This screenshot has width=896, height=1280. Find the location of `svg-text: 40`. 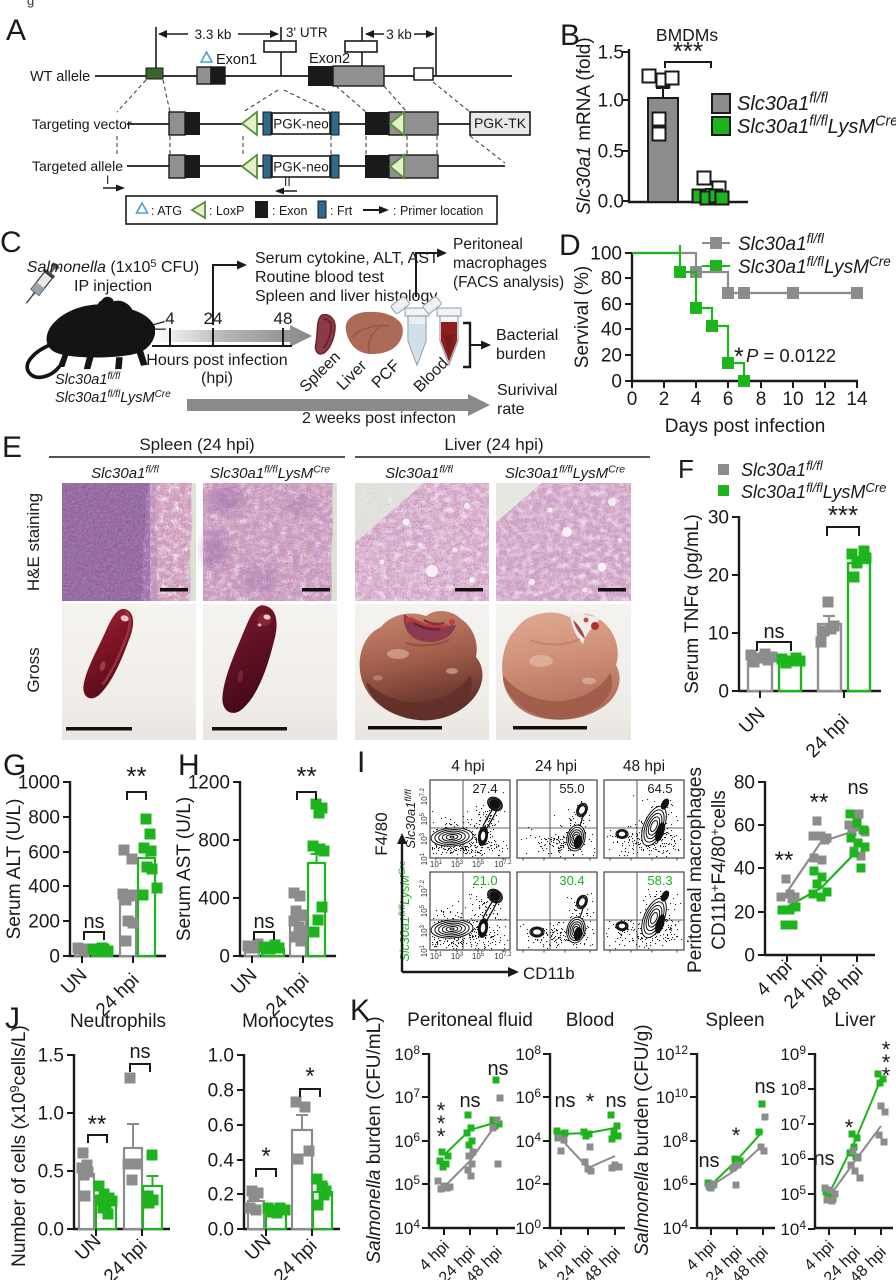

svg-text: 40 is located at coordinates (611, 330).